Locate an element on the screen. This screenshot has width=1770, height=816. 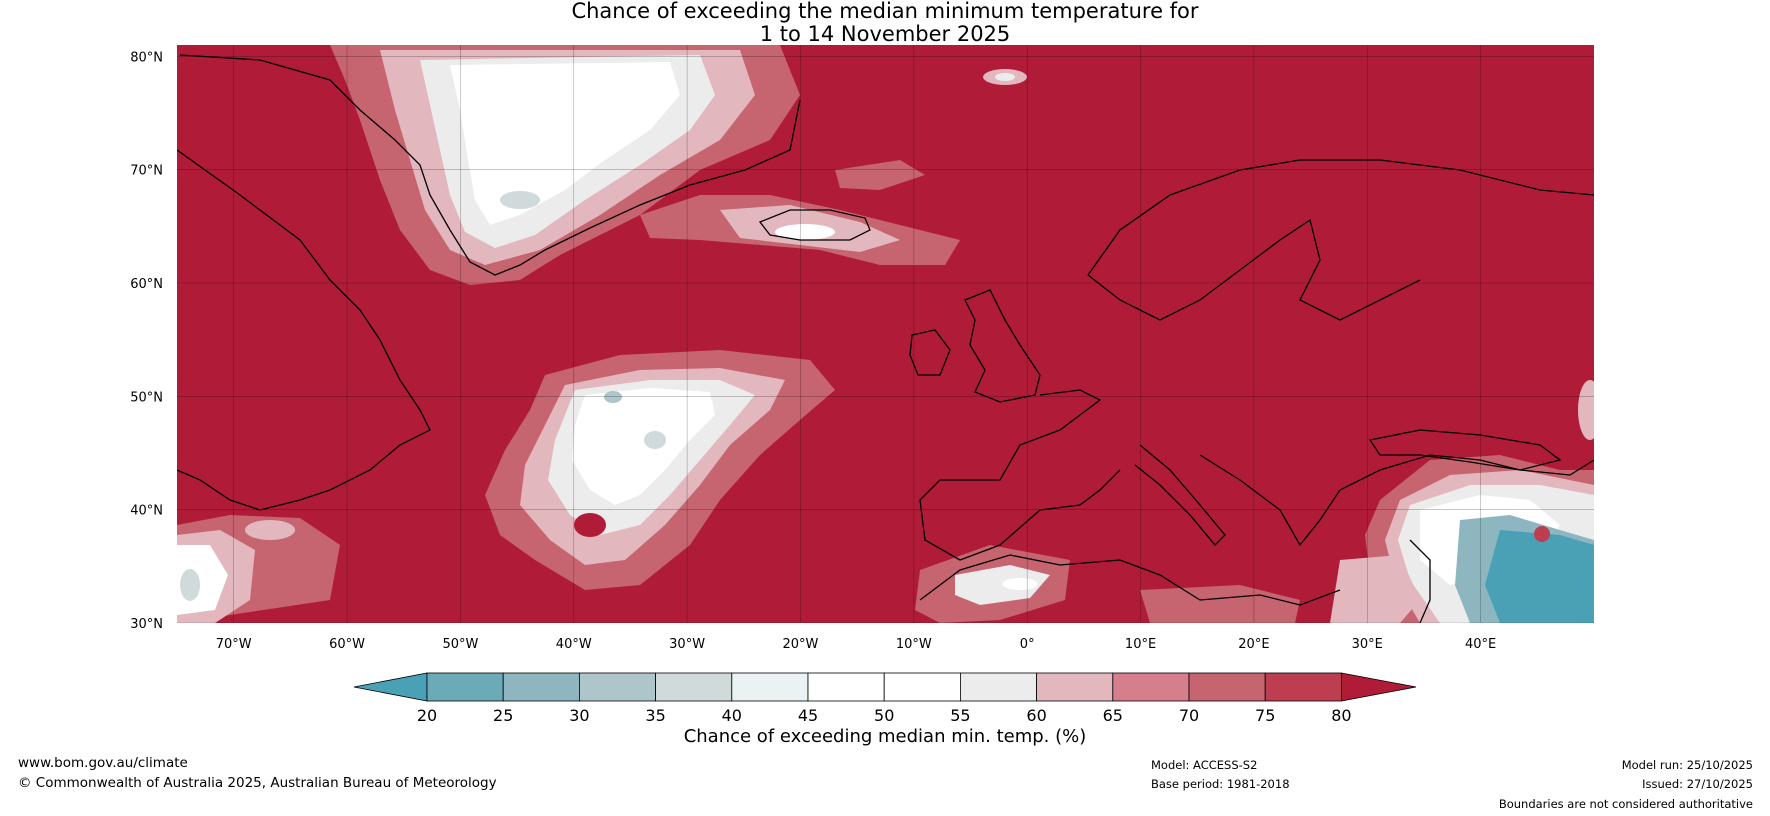
iceland-coast is located at coordinates (814, 225).